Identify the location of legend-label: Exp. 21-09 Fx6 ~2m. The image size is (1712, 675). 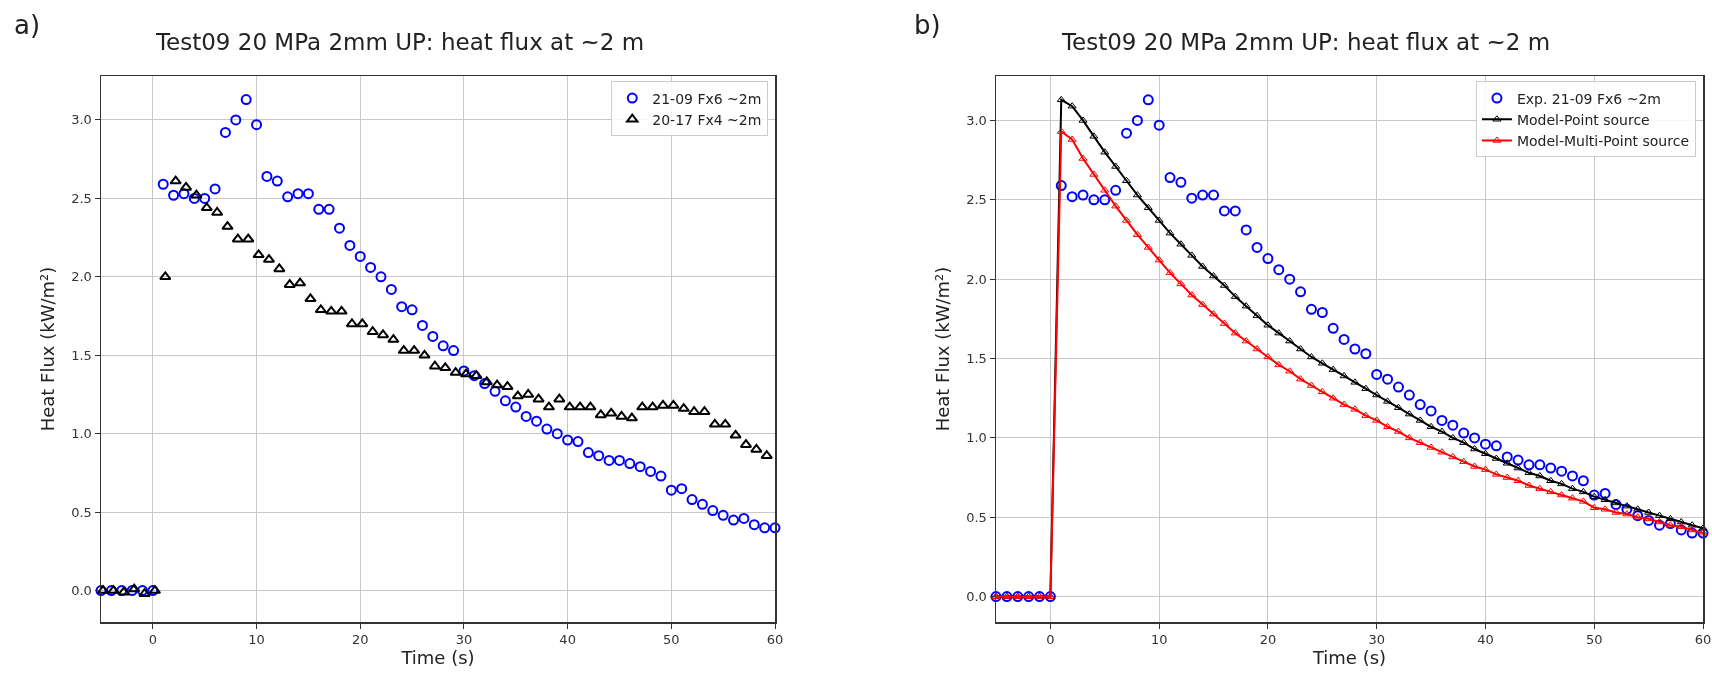
(1588, 98).